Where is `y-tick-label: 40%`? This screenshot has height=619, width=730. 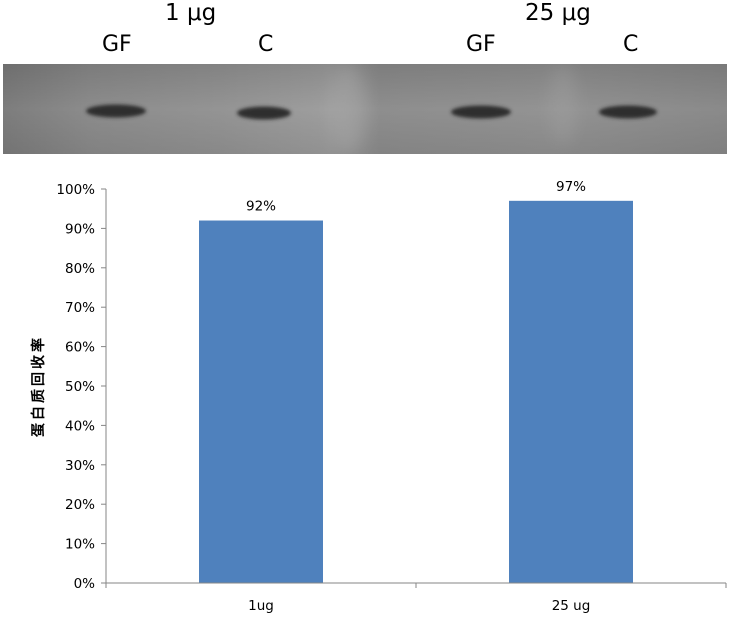
y-tick-label: 40% is located at coordinates (80, 426).